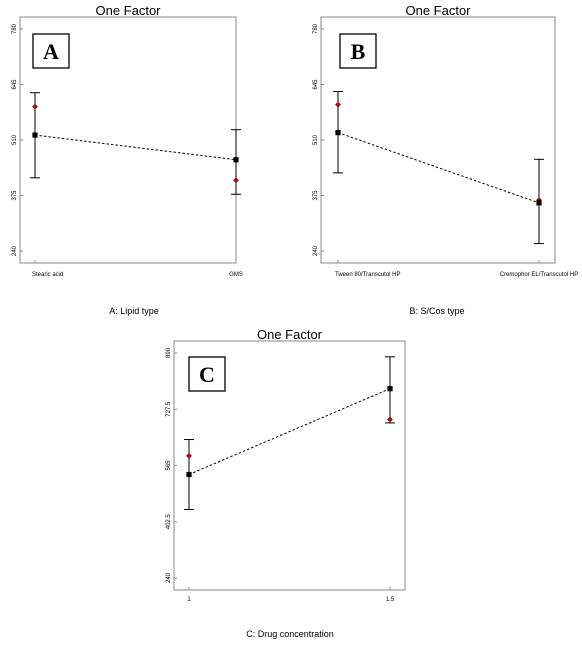  I want to click on x-axis-title: B: S/Cos type, so click(436, 311).